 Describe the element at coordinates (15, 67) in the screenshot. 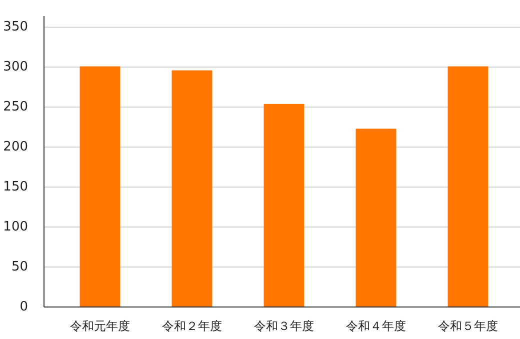

I see `y-tick-label: 300` at that location.